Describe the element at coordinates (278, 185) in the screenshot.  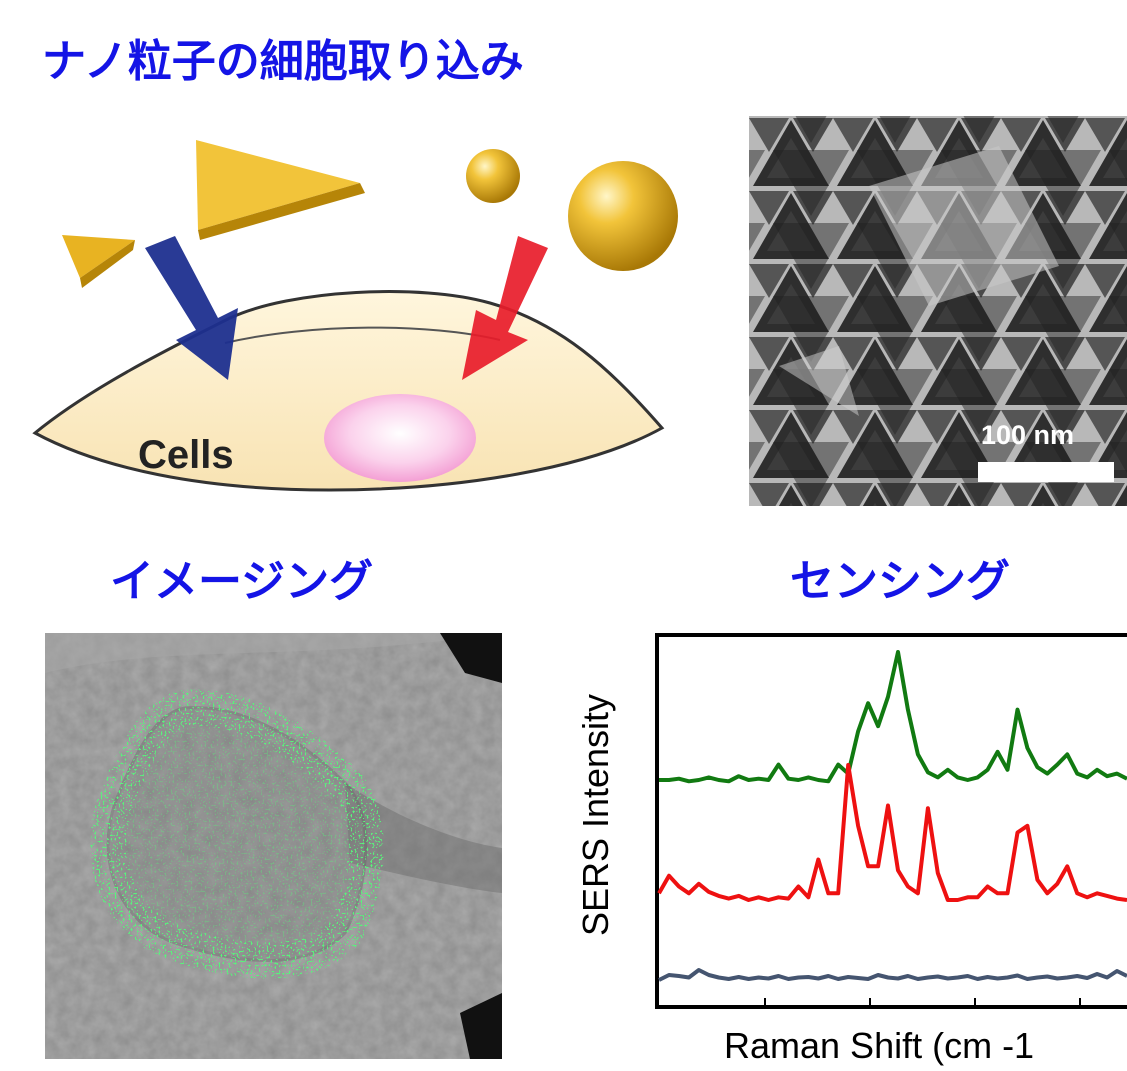
I see `gold-triangle-large` at that location.